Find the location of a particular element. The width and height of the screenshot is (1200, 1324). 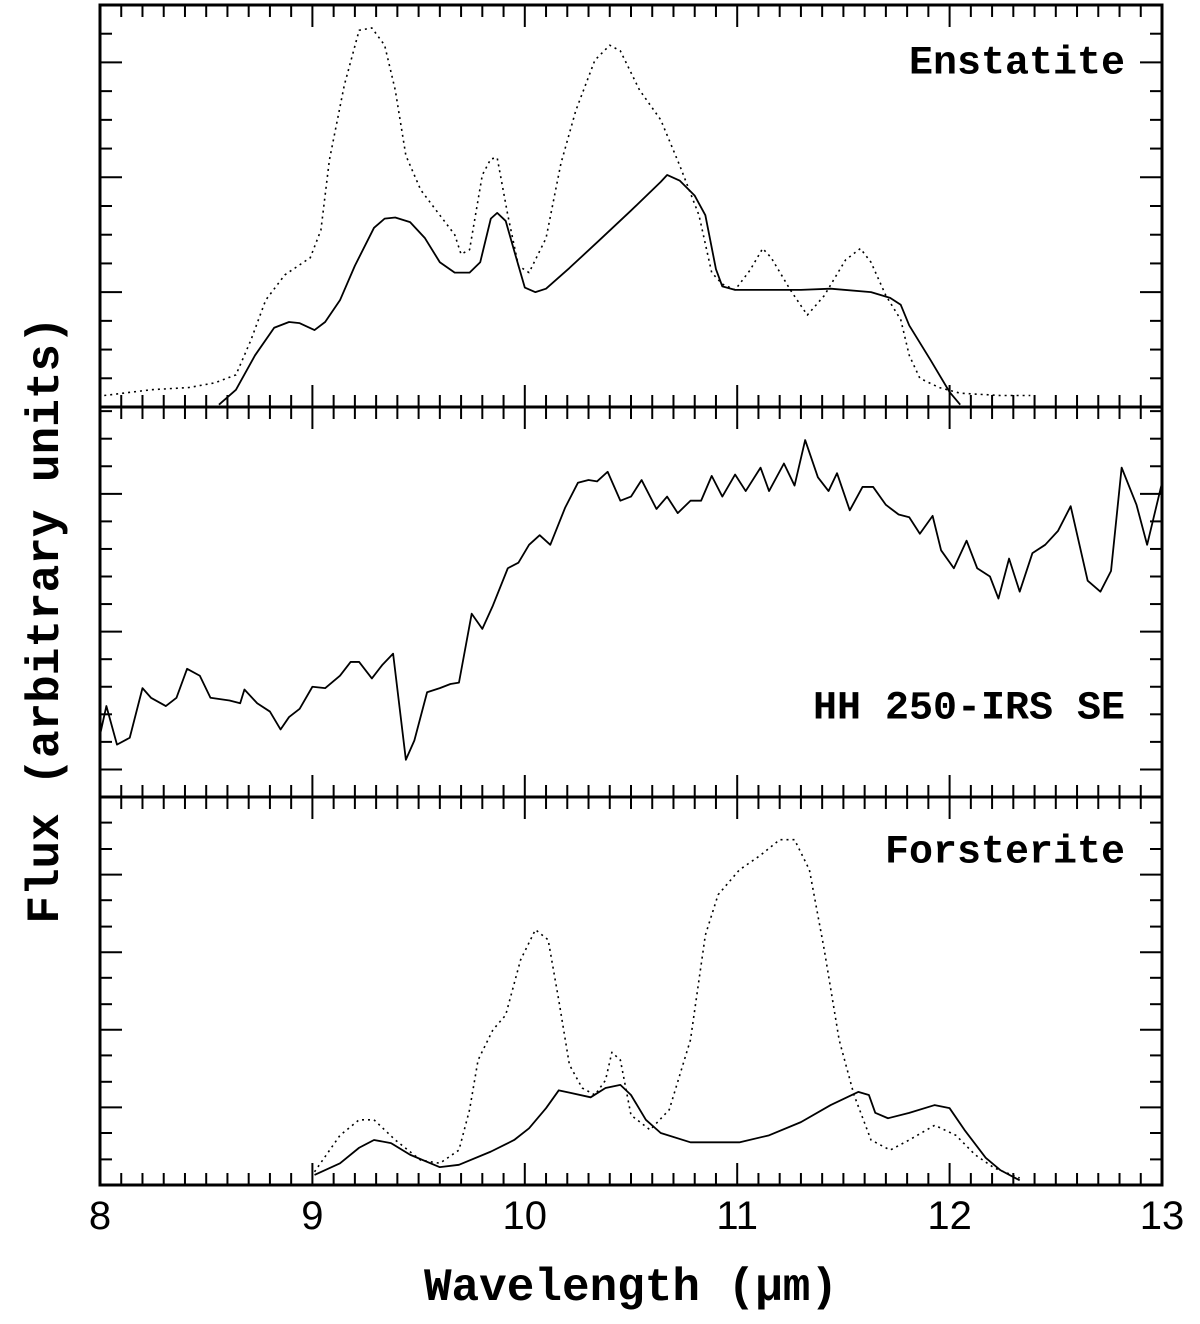

x-tick-label: 11 is located at coordinates (737, 1216).